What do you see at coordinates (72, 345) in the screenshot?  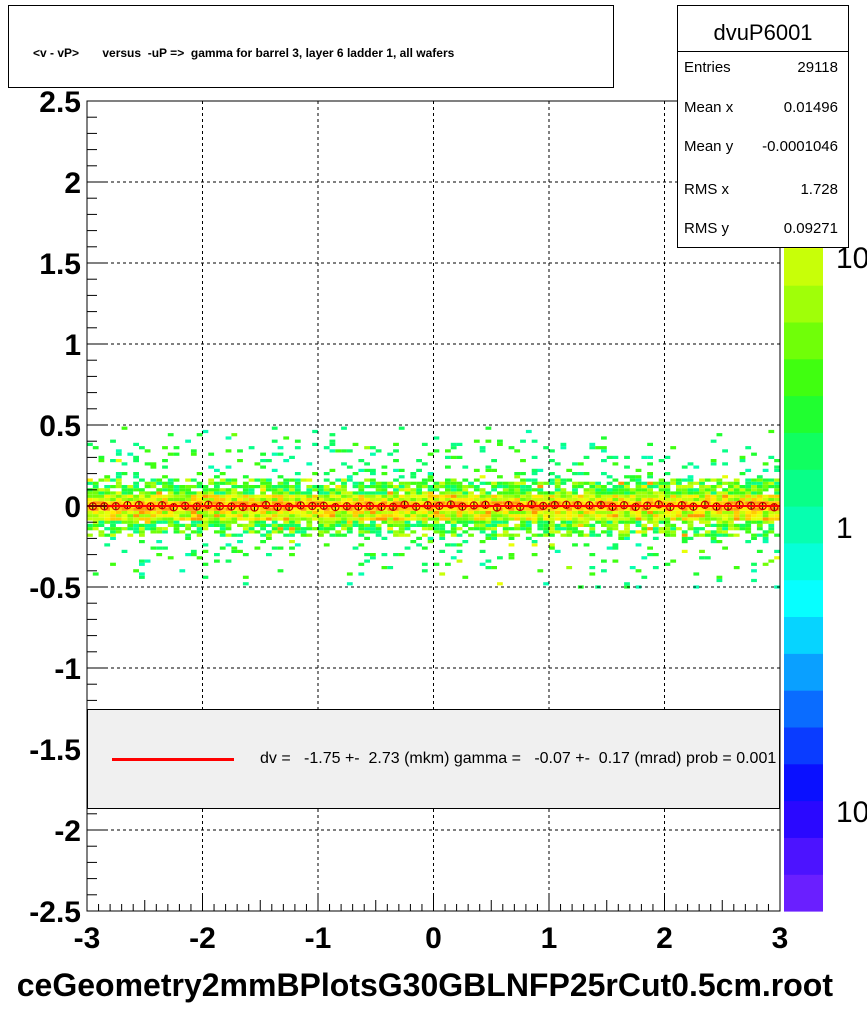 I see `y-tick-label: 1` at bounding box center [72, 345].